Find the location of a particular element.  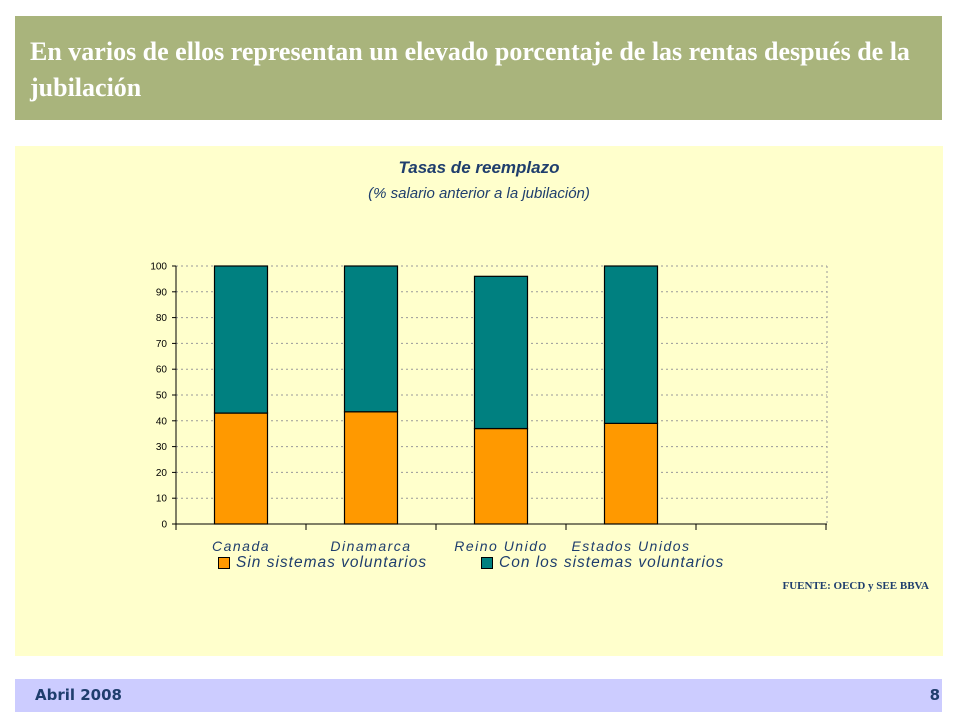

bar-sin-dinamarca is located at coordinates (371, 468).